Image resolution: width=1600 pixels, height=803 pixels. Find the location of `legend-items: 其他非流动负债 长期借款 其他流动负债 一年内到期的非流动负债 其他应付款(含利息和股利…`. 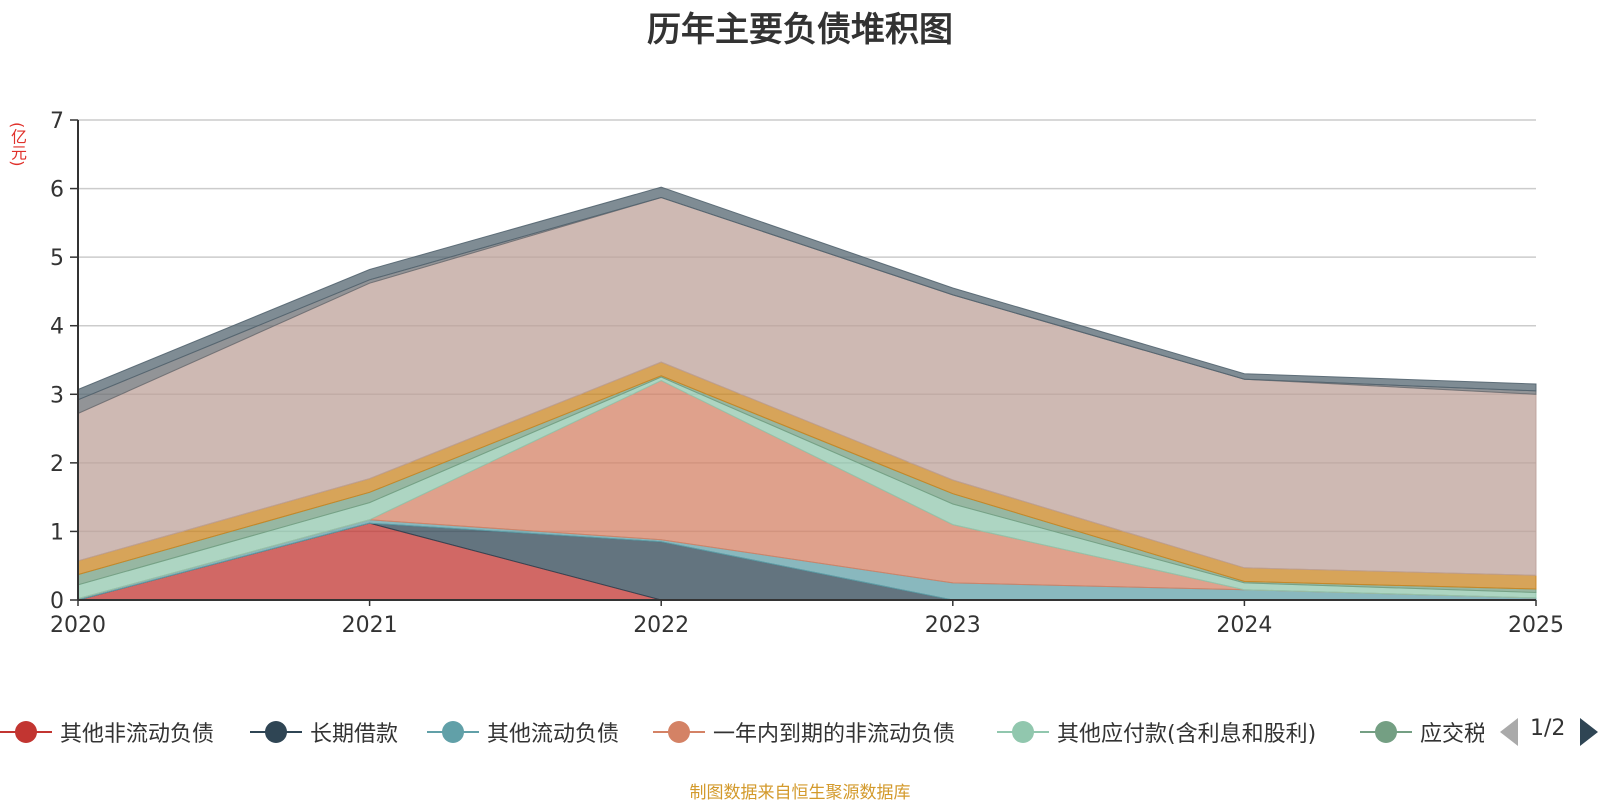

legend-items: 其他非流动负债 长期借款 其他流动负债 一年内到期的非流动负债 其他应付款(含利息和股利… is located at coordinates (742, 732).